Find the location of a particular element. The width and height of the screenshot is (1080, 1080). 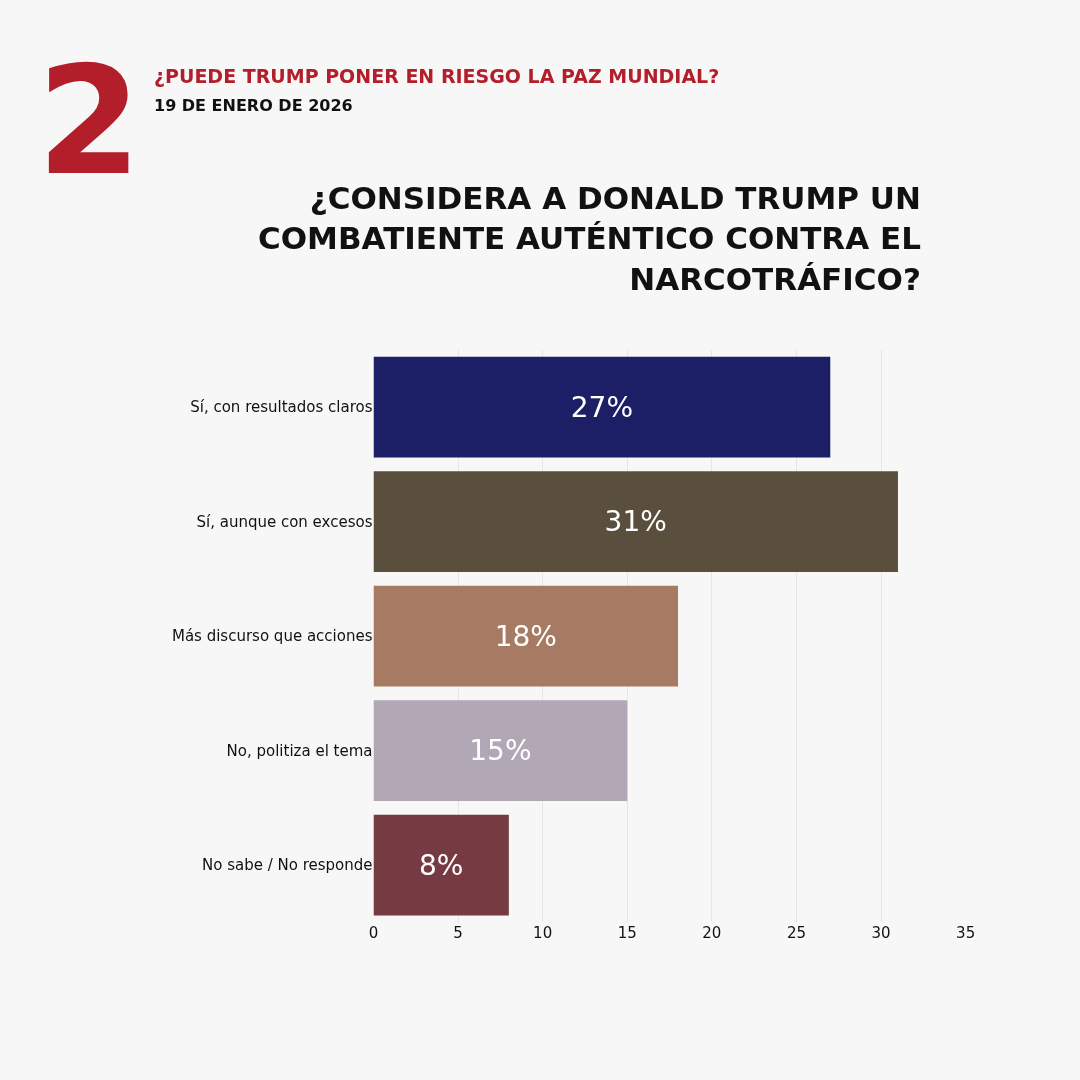

text: 2 is located at coordinates (89, 121).